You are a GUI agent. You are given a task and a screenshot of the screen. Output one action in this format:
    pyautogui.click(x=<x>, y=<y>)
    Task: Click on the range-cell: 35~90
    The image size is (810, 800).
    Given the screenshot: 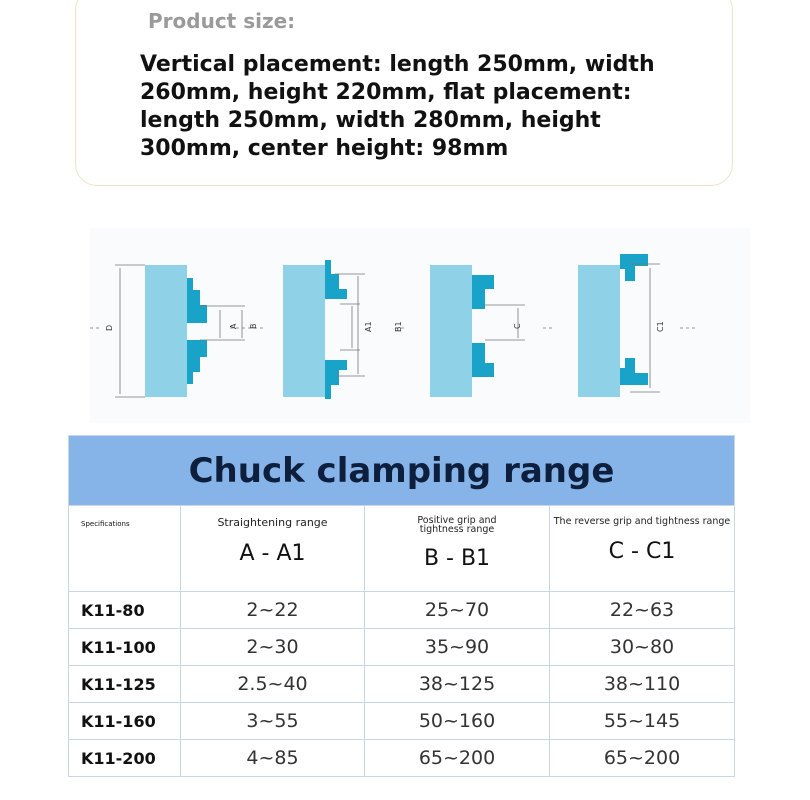 What is the action you would take?
    pyautogui.click(x=457, y=647)
    